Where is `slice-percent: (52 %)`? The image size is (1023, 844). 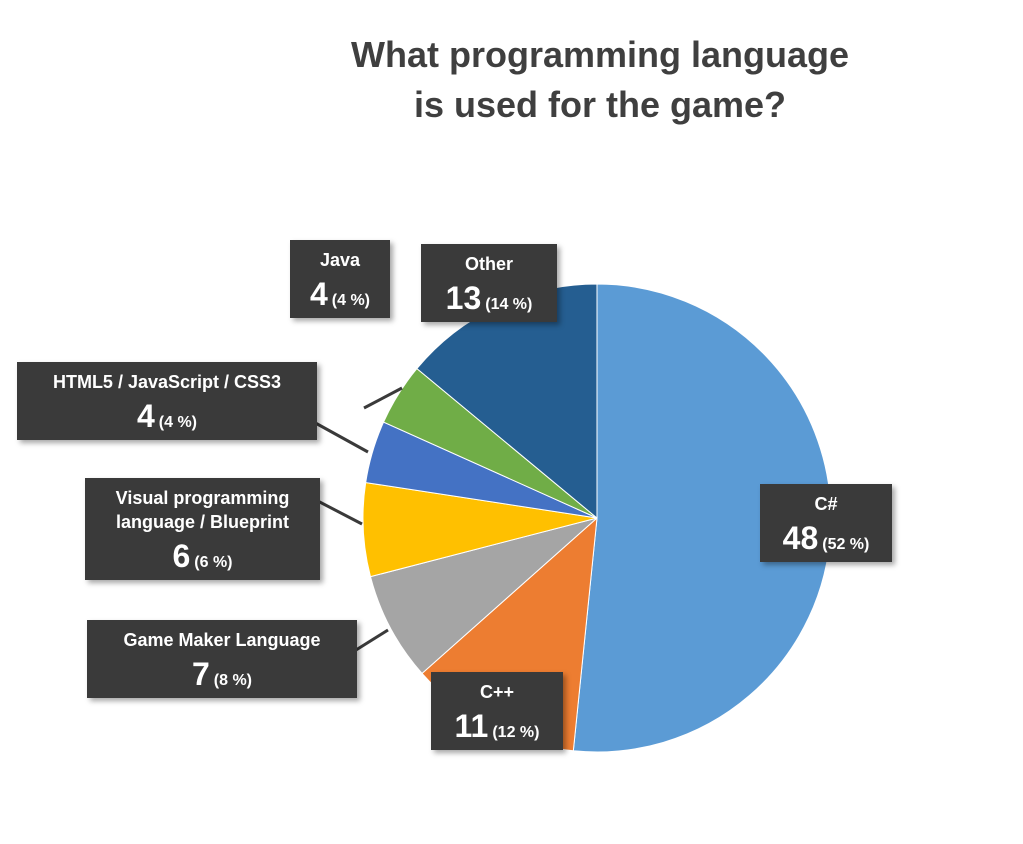 slice-percent: (52 %) is located at coordinates (846, 544).